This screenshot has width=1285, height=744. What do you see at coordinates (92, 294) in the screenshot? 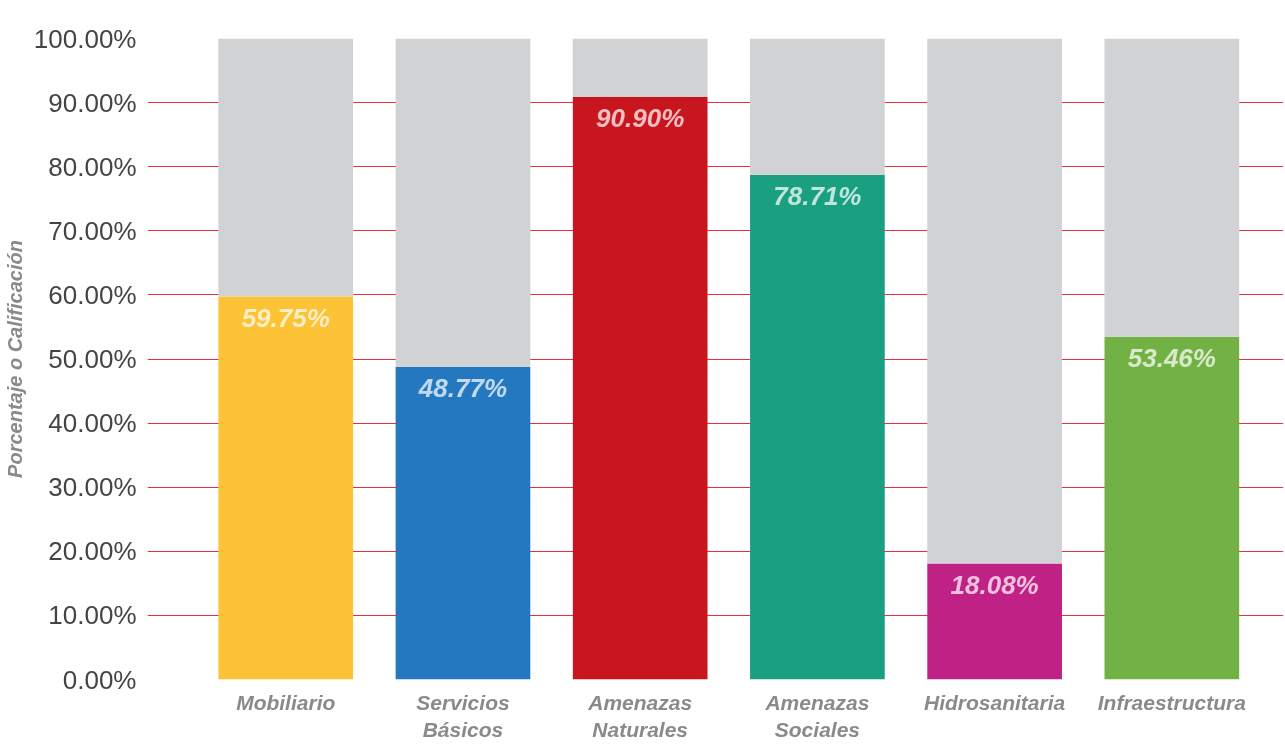
I see `y-tick-label: 60.00%` at bounding box center [92, 294].